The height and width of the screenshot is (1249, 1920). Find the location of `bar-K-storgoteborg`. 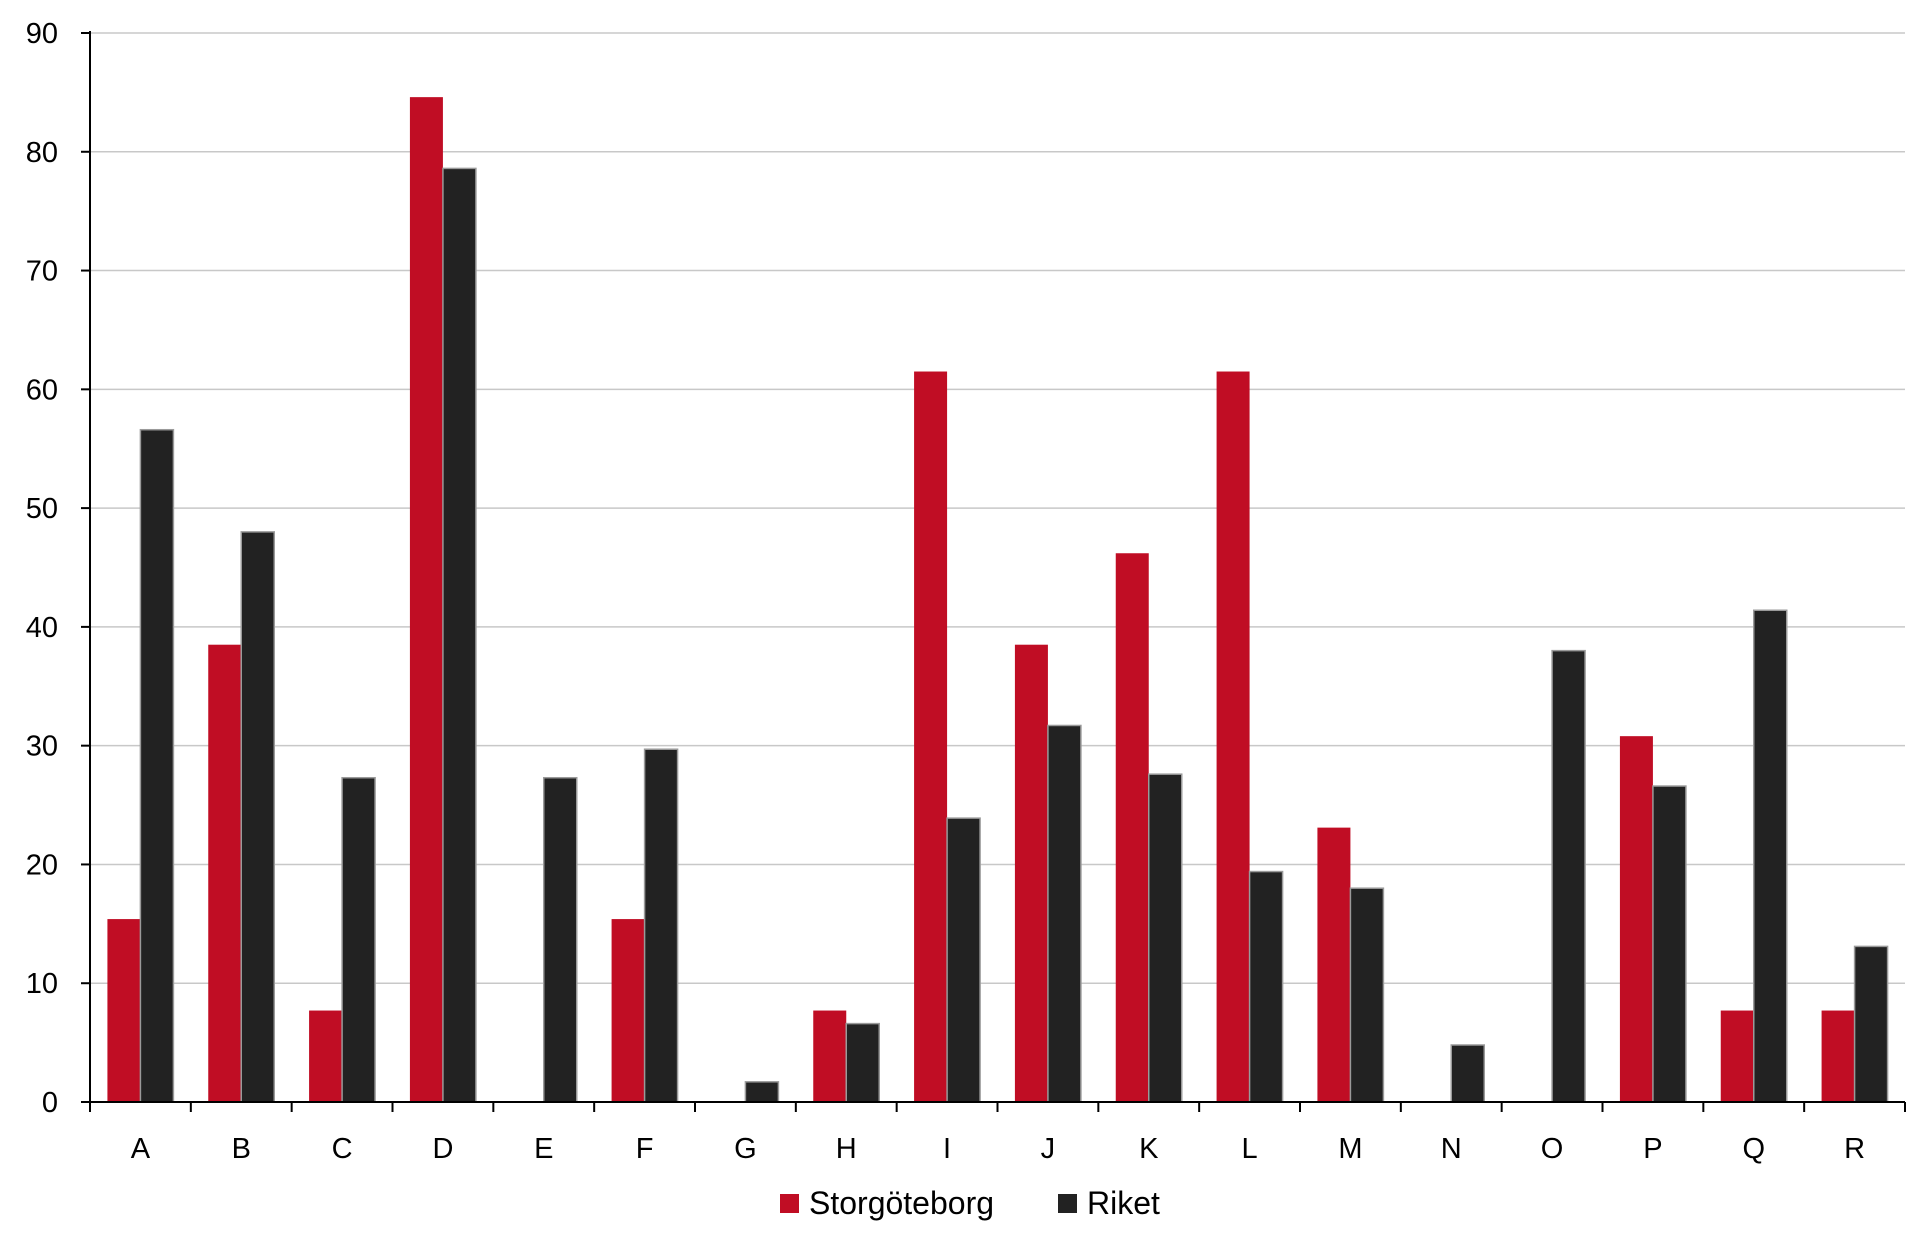

bar-K-storgoteborg is located at coordinates (1132, 827).